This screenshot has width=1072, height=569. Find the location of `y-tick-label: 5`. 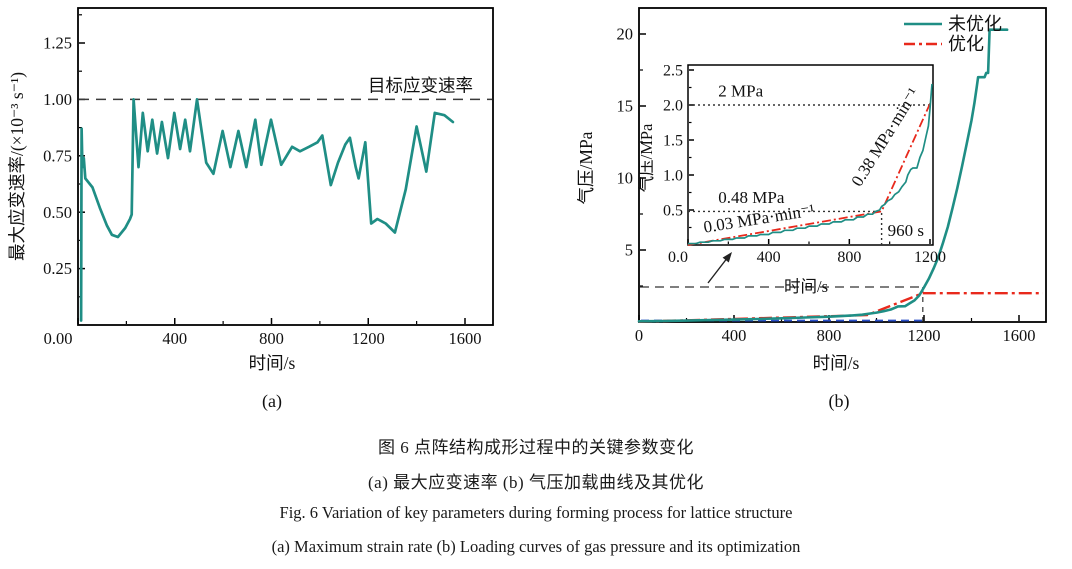

y-tick-label: 5 is located at coordinates (629, 250).